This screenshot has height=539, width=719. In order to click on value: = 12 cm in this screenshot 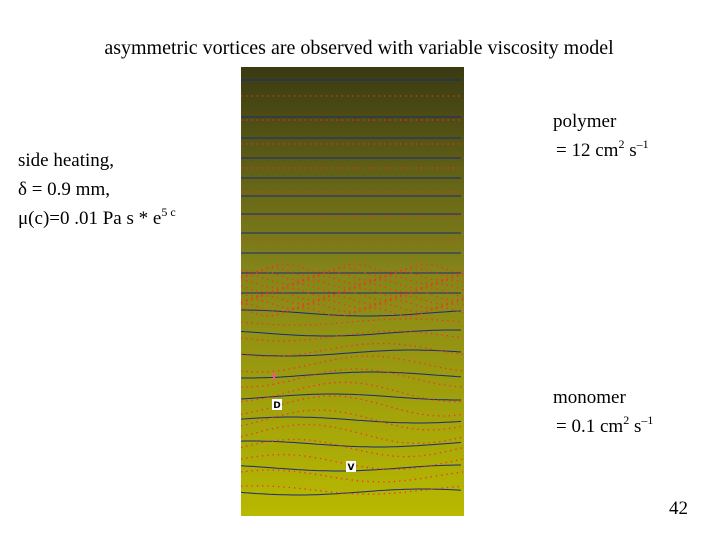, I will do `click(587, 150)`.